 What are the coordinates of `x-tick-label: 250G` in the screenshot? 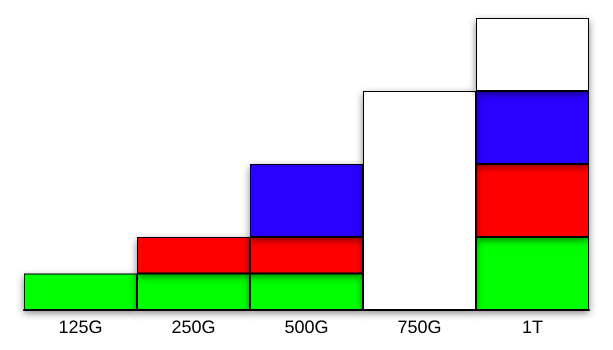 It's located at (193, 327).